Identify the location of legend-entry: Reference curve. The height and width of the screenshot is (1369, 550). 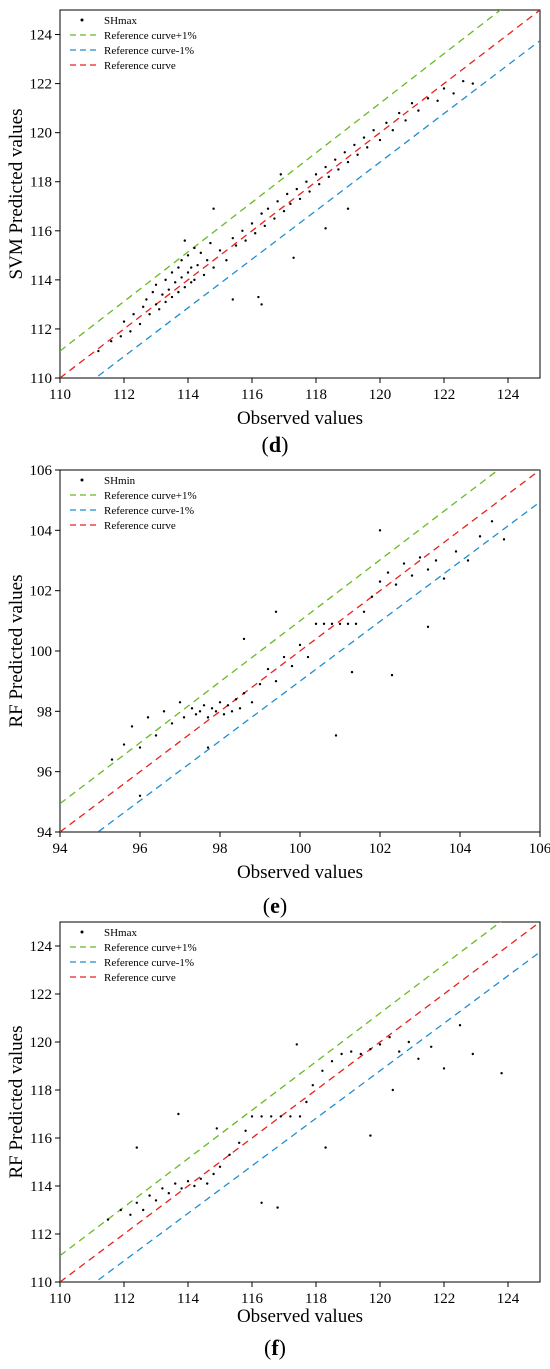
(140, 526).